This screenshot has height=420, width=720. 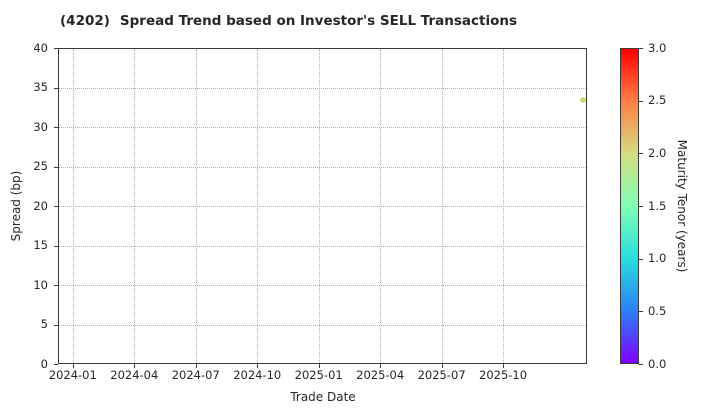 What do you see at coordinates (40, 166) in the screenshot?
I see `y-tick-label: 25` at bounding box center [40, 166].